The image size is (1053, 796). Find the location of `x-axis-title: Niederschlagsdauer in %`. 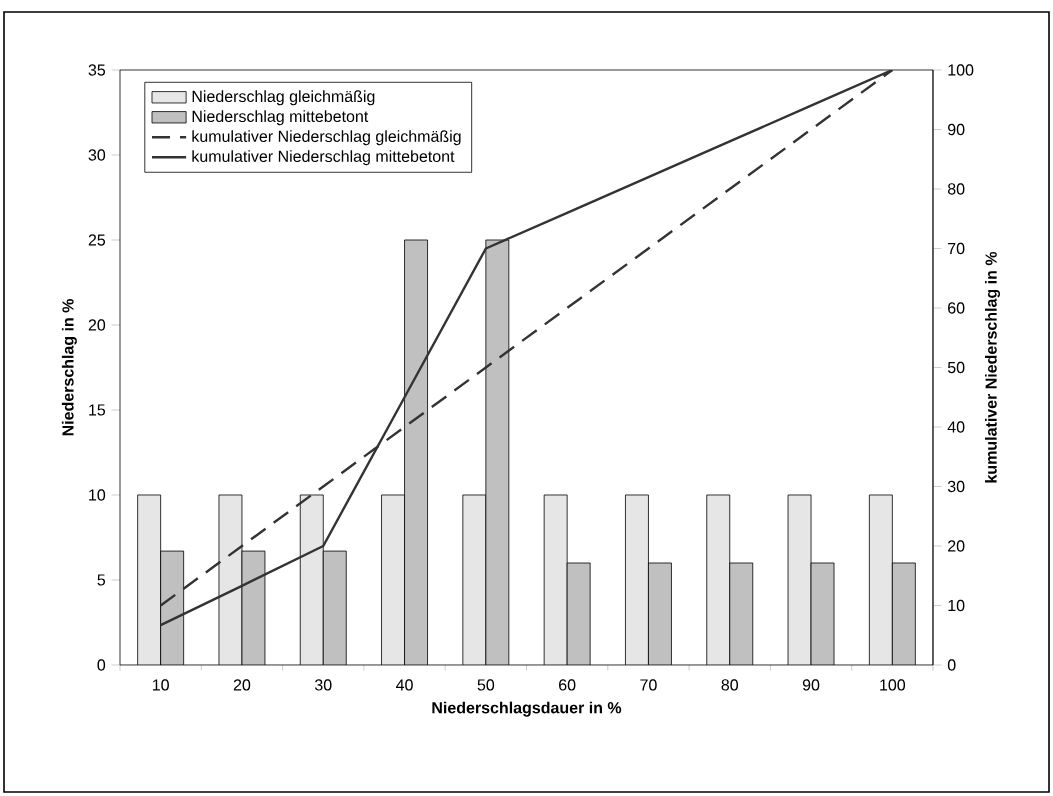

x-axis-title: Niederschlagsdauer in % is located at coordinates (527, 709).